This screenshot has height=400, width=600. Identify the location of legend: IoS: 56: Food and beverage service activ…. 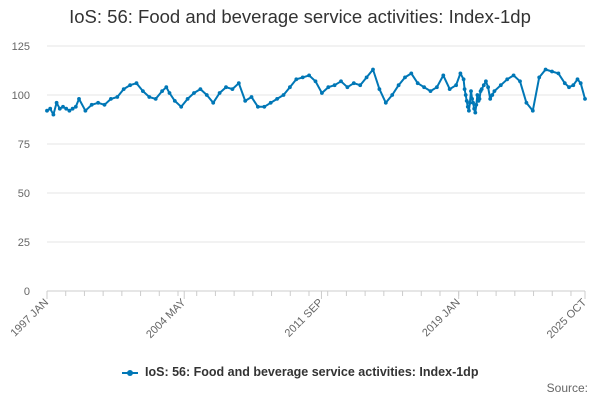
(300, 372).